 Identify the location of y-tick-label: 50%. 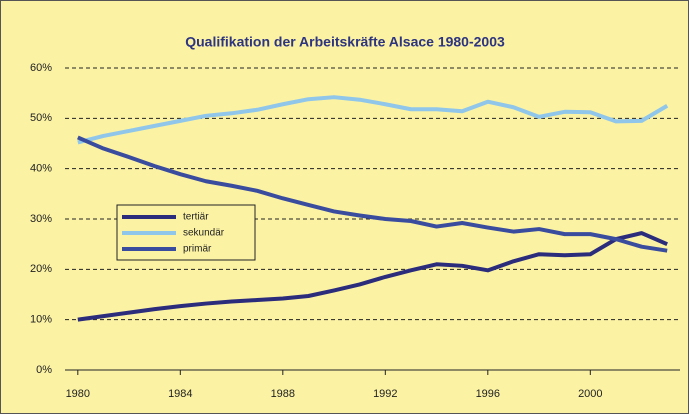
(41, 118).